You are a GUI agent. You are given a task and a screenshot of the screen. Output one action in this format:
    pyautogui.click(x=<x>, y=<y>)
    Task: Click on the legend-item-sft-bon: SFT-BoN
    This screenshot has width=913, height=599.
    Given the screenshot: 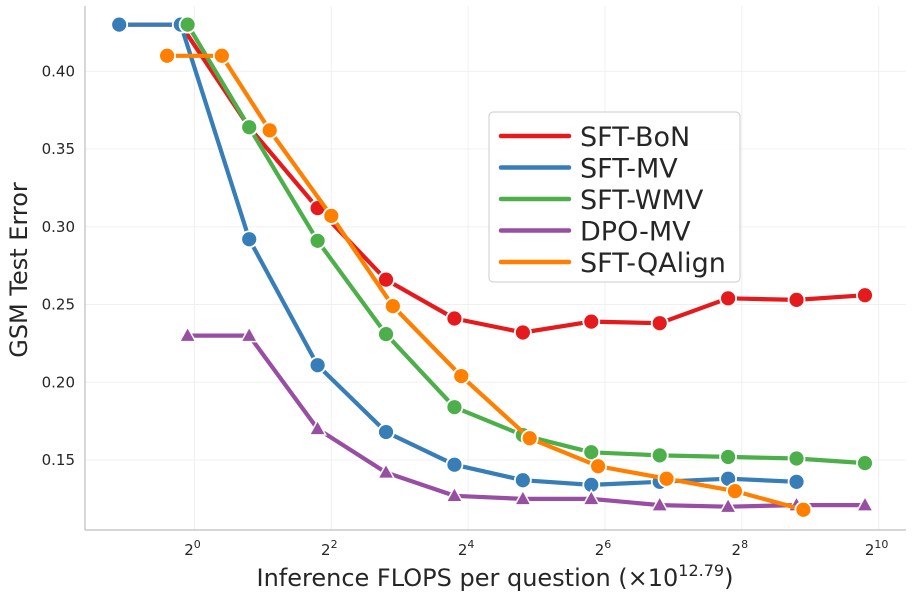 What is the action you would take?
    pyautogui.click(x=594, y=137)
    